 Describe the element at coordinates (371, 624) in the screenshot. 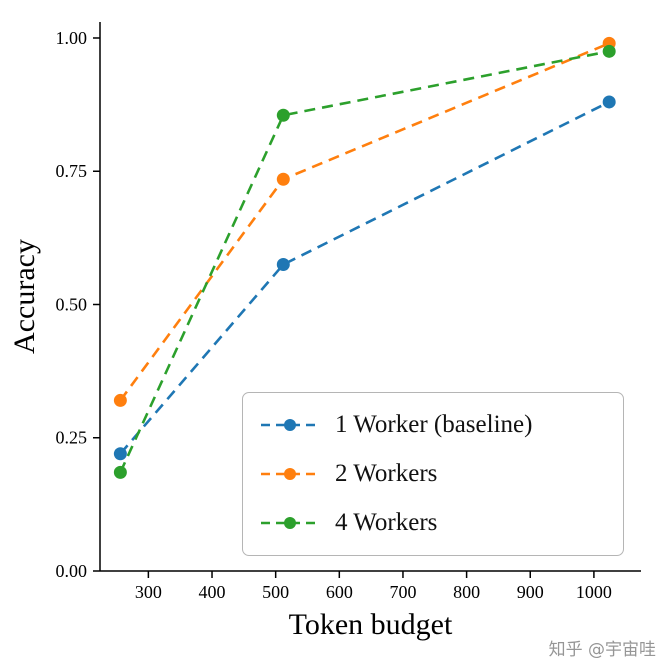

I see `x-axis-label: Token budget` at that location.